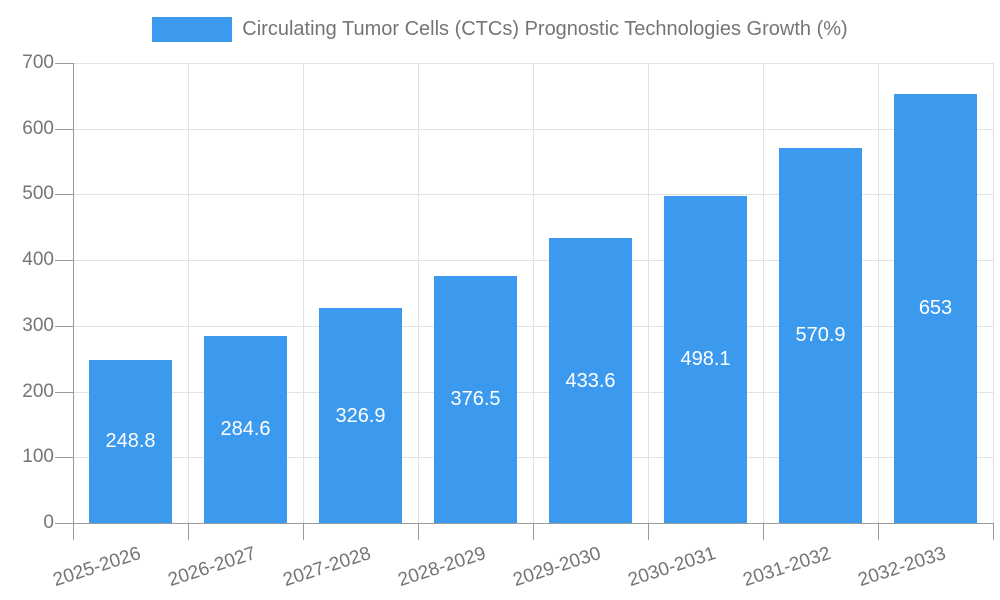 This screenshot has height=600, width=1000. What do you see at coordinates (38, 194) in the screenshot?
I see `y-tick-label: 500` at bounding box center [38, 194].